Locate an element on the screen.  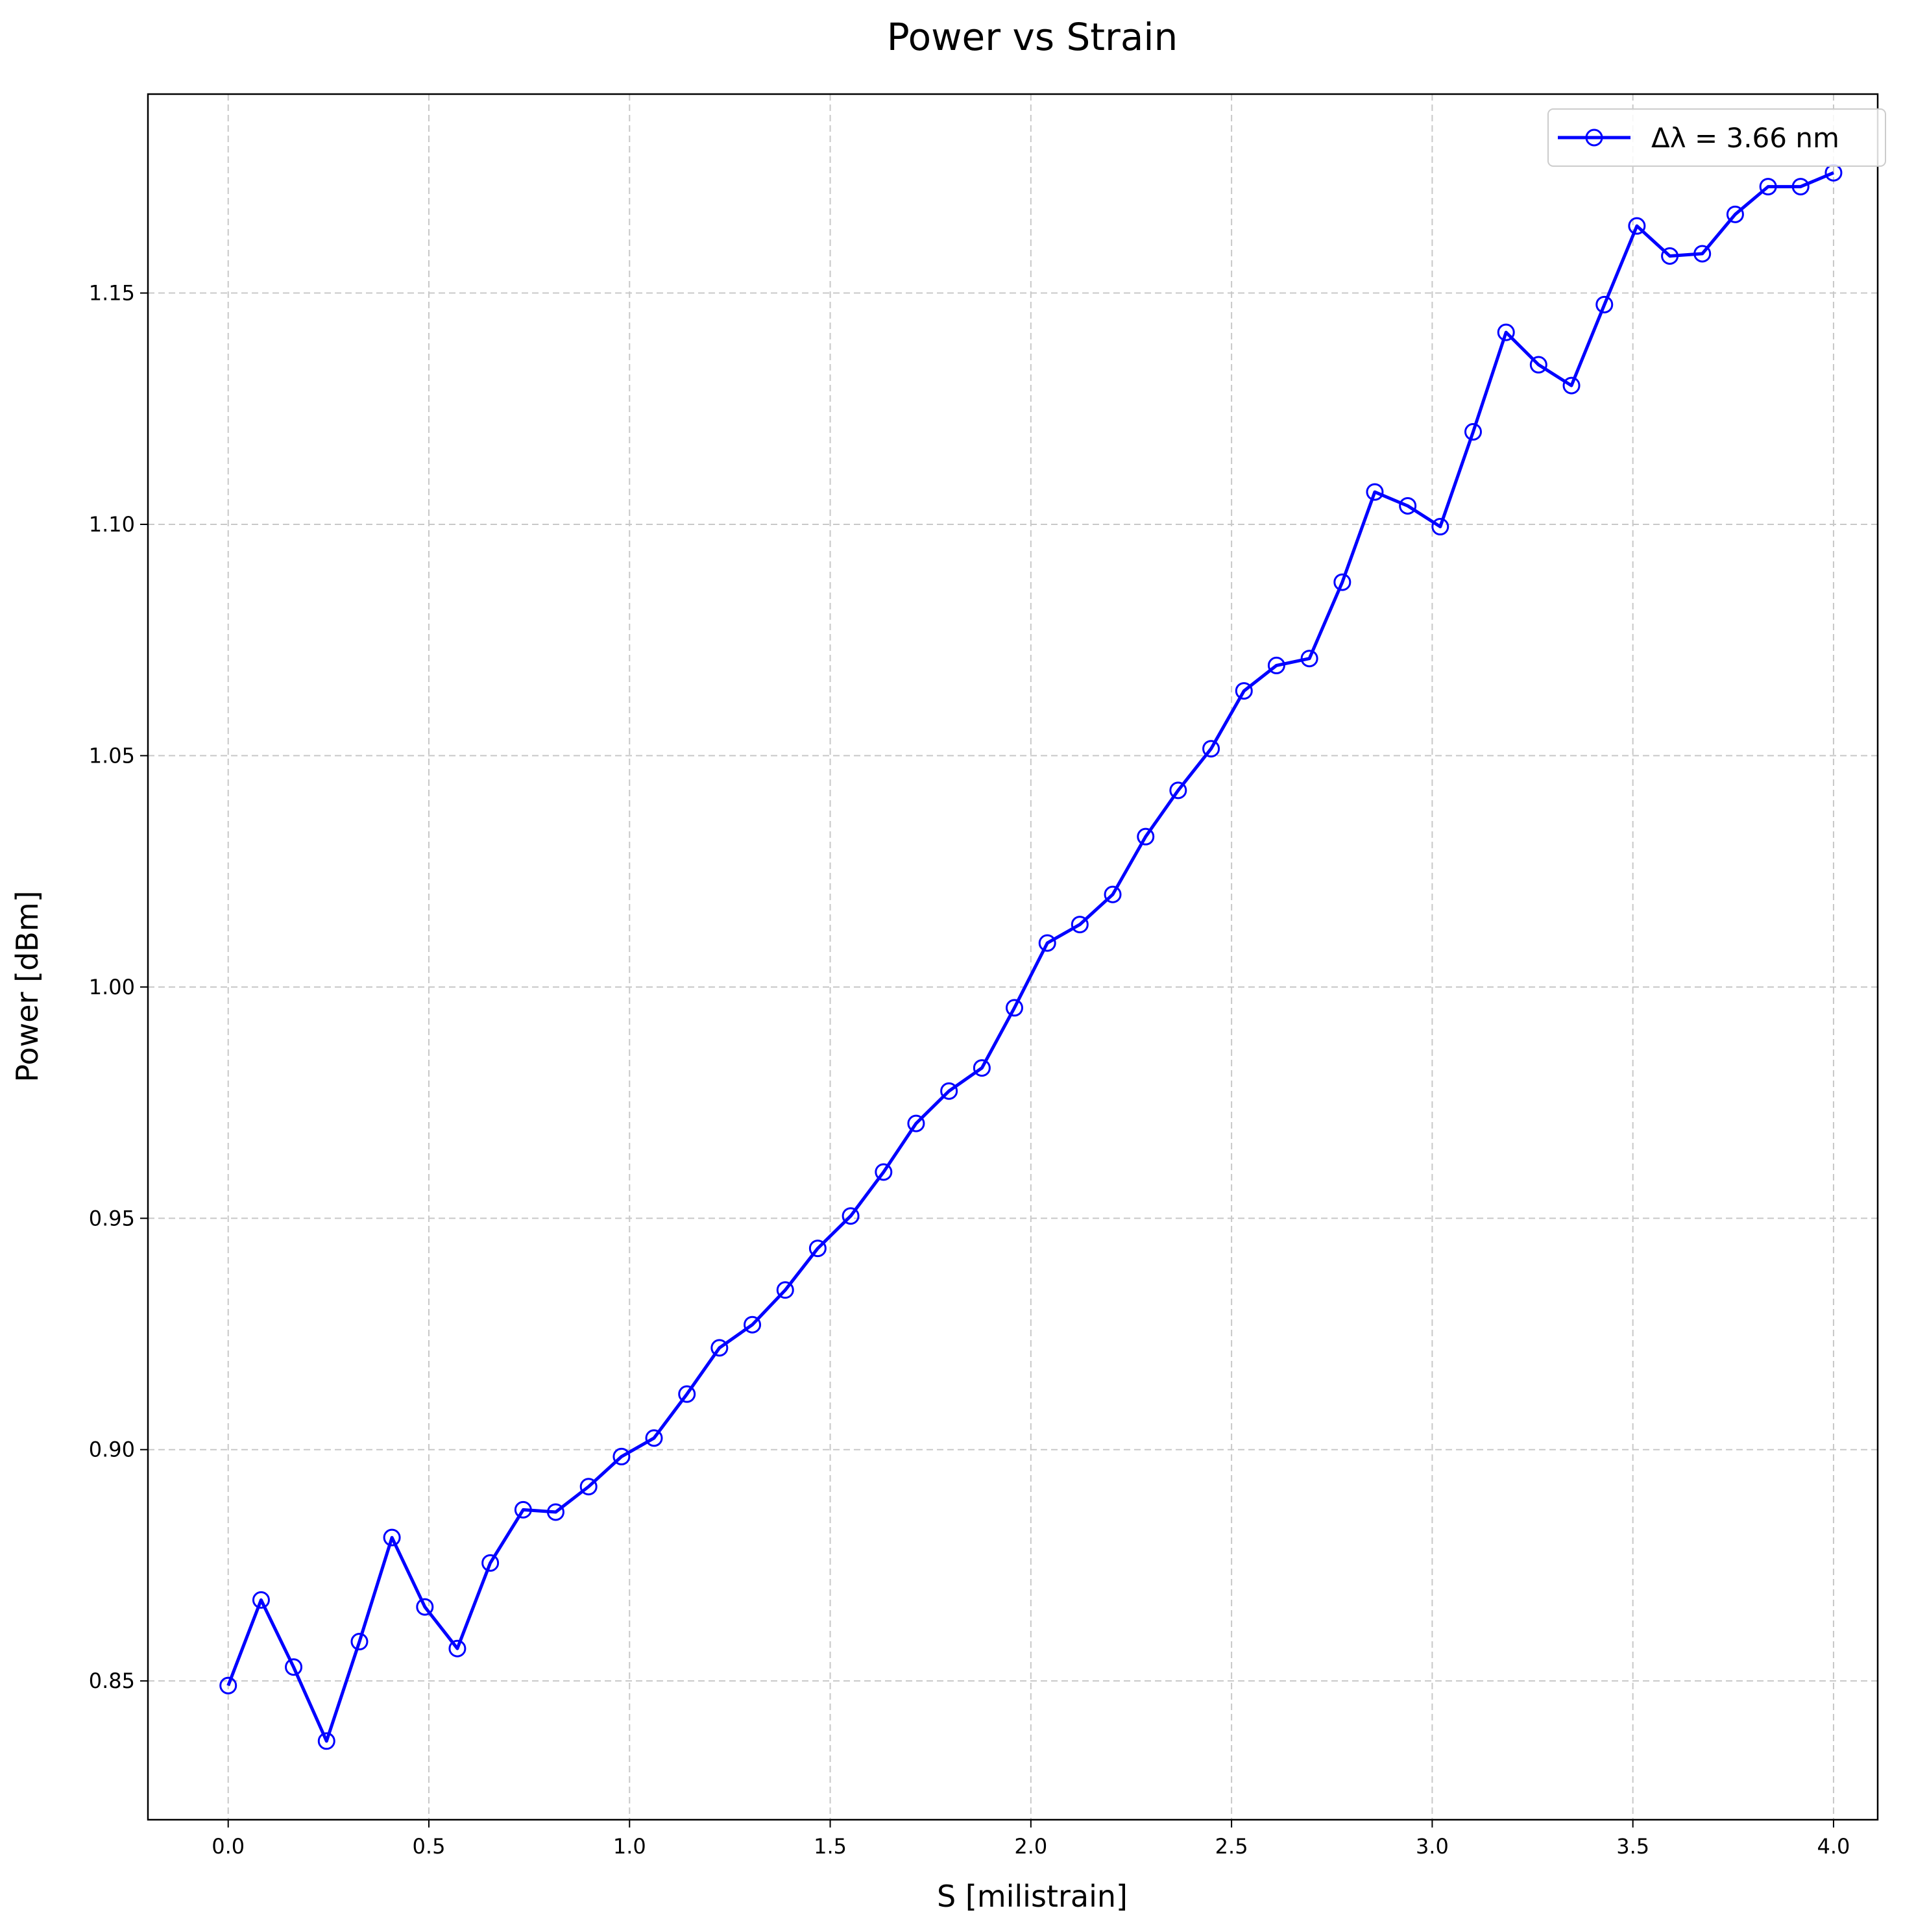
y-tick-label: 1.00 is located at coordinates (112, 987).